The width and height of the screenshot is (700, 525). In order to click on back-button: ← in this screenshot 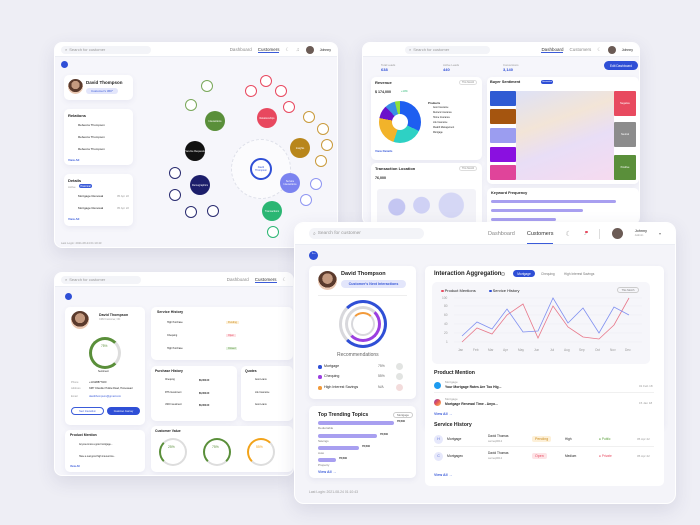, I will do `click(313, 255)`.